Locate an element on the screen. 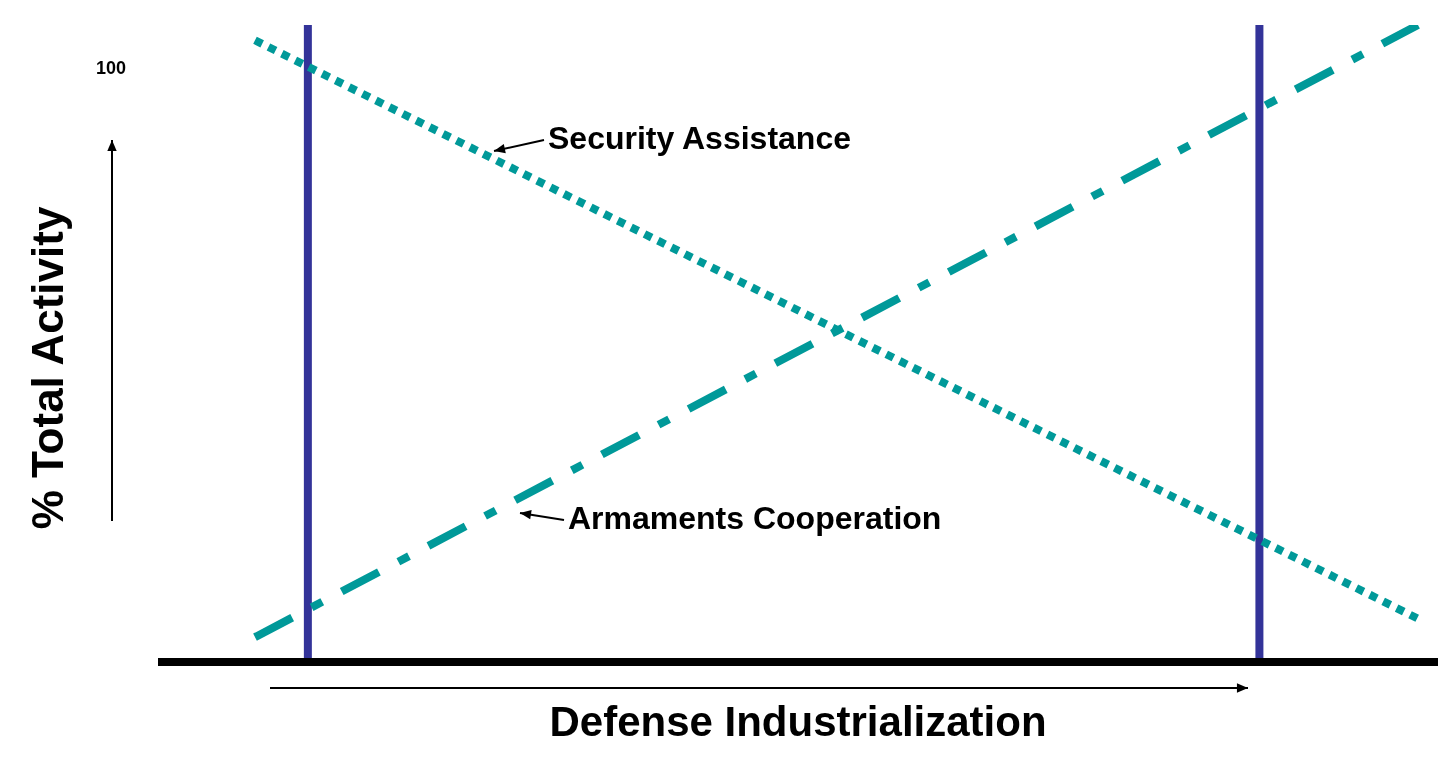  text: 100 is located at coordinates (111, 68).